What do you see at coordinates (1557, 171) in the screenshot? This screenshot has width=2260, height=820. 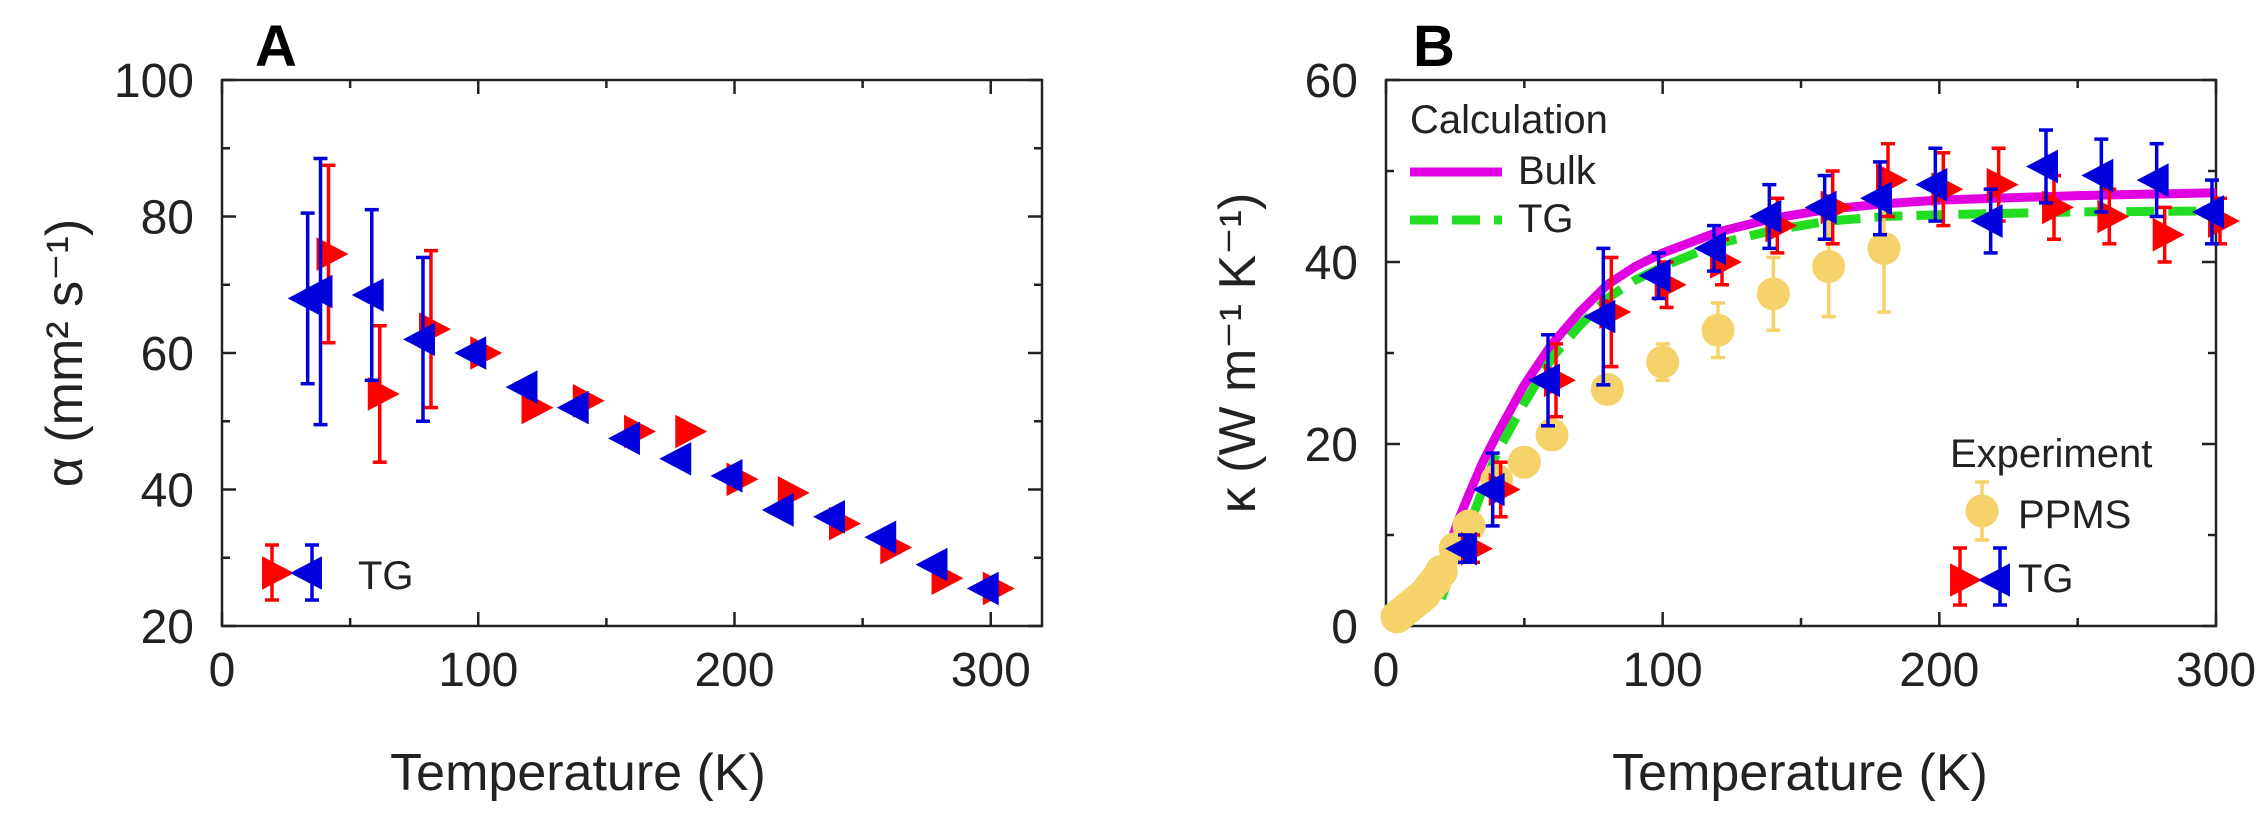 I see `legend-bulk-label: Bulk` at bounding box center [1557, 171].